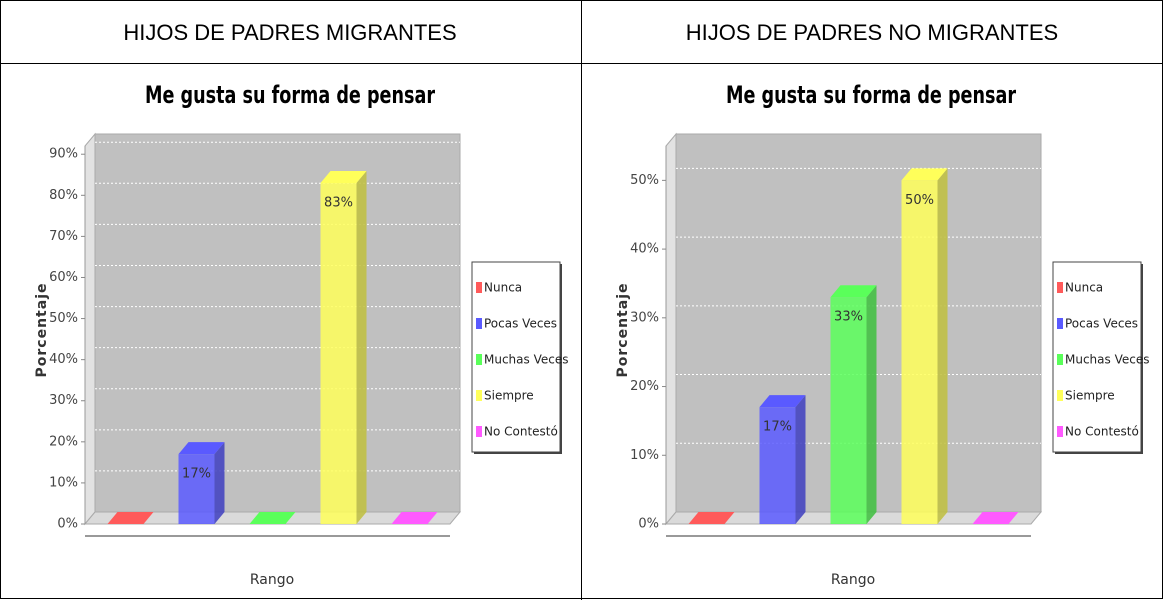 This screenshot has width=1163, height=600. Describe the element at coordinates (848, 317) in the screenshot. I see `data-label: 33%` at that location.